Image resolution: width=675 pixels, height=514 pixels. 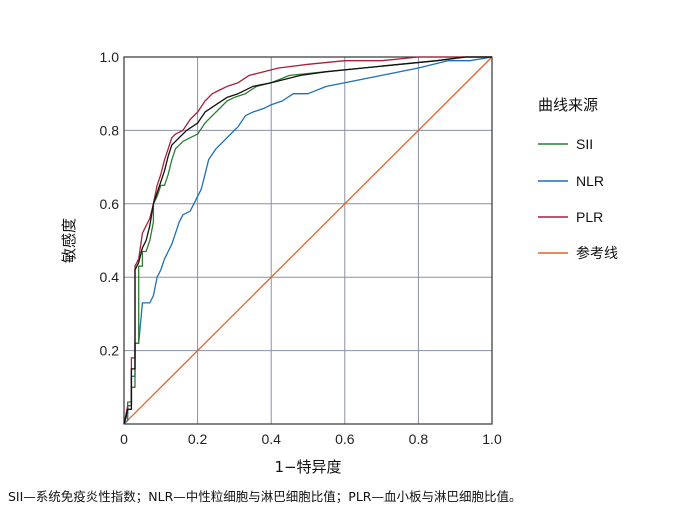 I want to click on legend-label: PLR, so click(x=589, y=217).